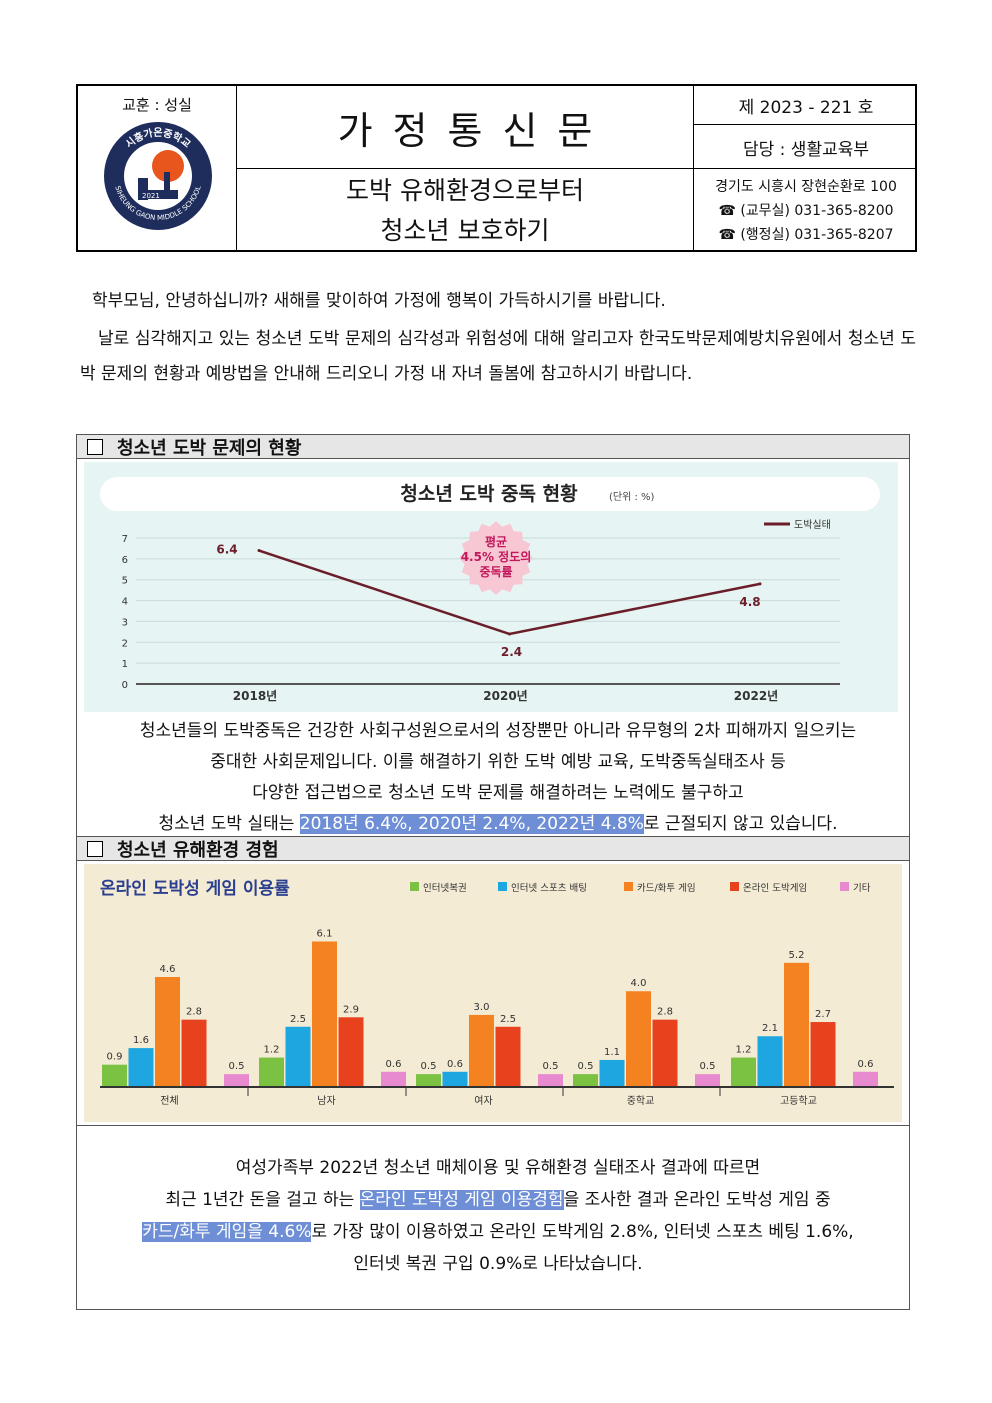 The image size is (992, 1403). What do you see at coordinates (665, 1012) in the screenshot?
I see `data-label: 2.8` at bounding box center [665, 1012].